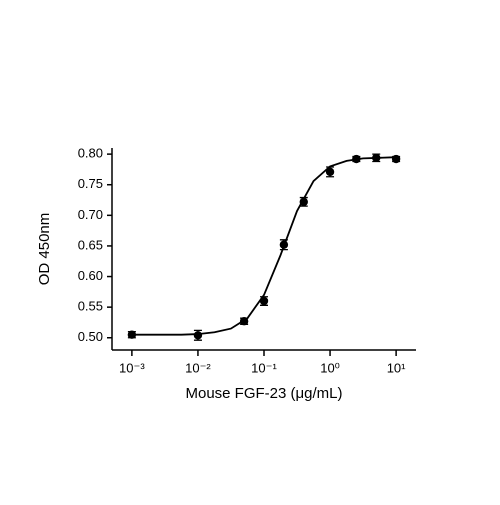  I want to click on x-axis-label: Mouse FGF-23 (μg/mL), so click(263, 393).